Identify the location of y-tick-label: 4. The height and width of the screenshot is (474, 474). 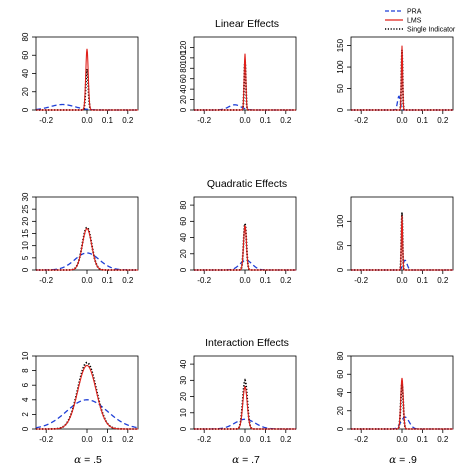
(25, 399).